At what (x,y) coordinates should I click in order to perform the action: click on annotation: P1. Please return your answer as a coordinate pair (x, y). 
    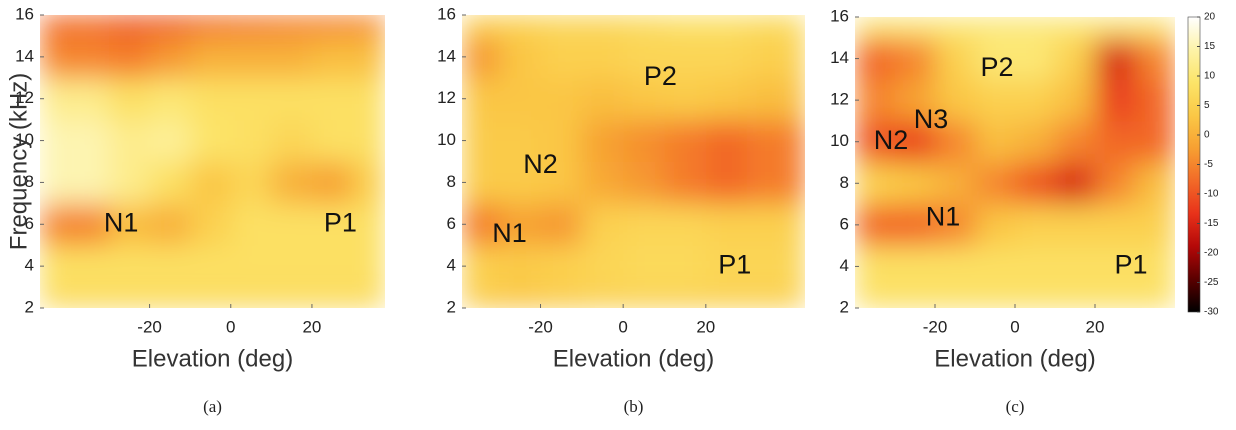
    Looking at the image, I should click on (340, 222).